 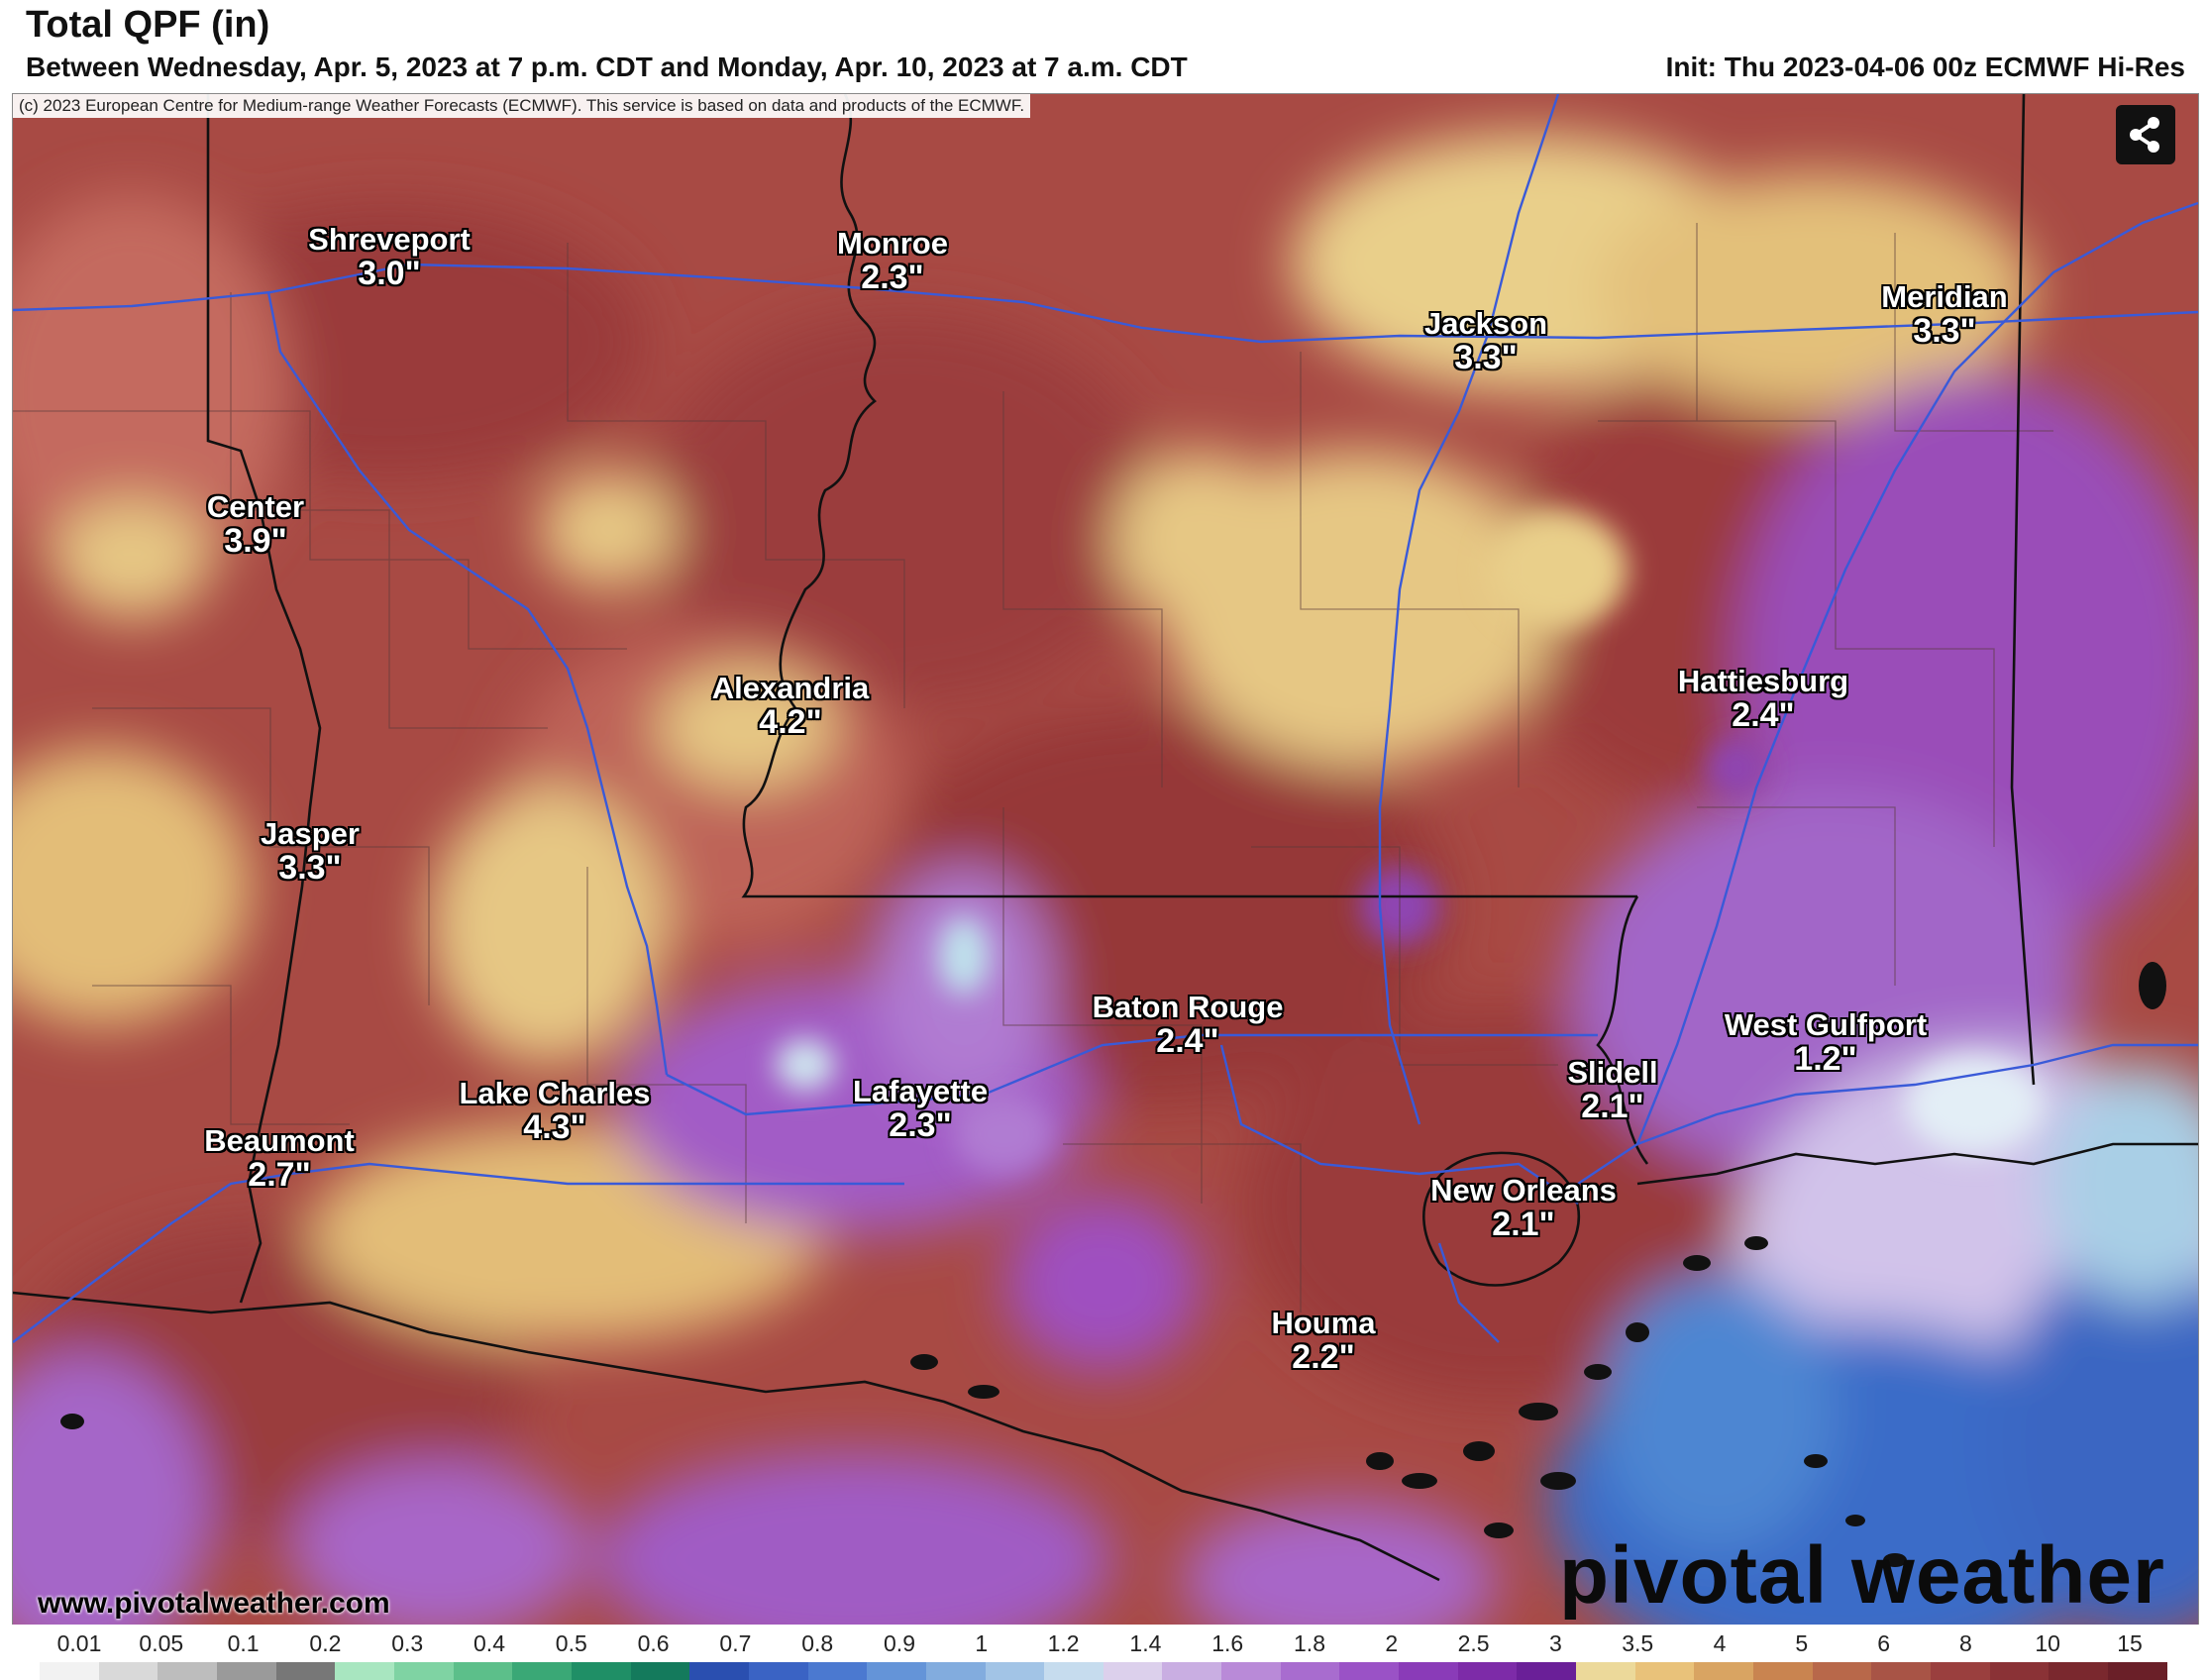 What do you see at coordinates (1524, 1190) in the screenshot?
I see `city-name: New Orleans` at bounding box center [1524, 1190].